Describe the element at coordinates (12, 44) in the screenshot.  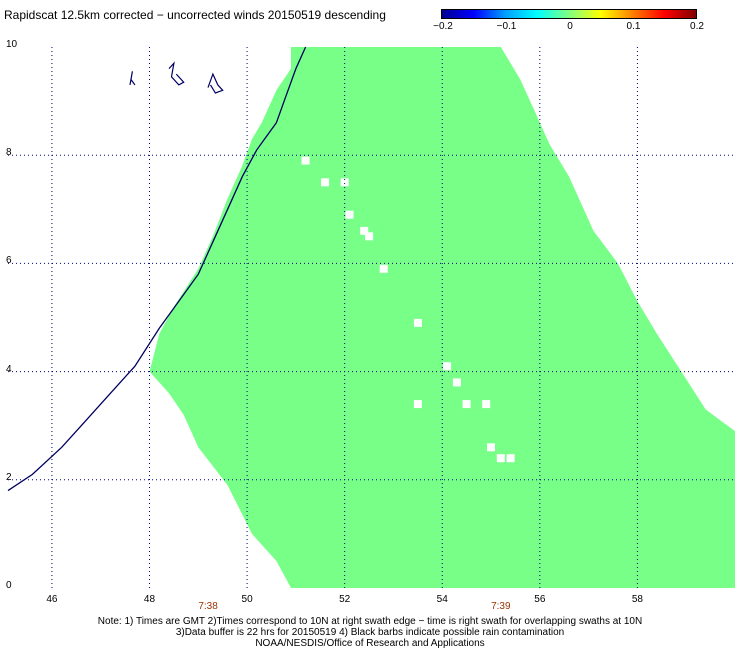
I see `y-tick-label: 10` at that location.